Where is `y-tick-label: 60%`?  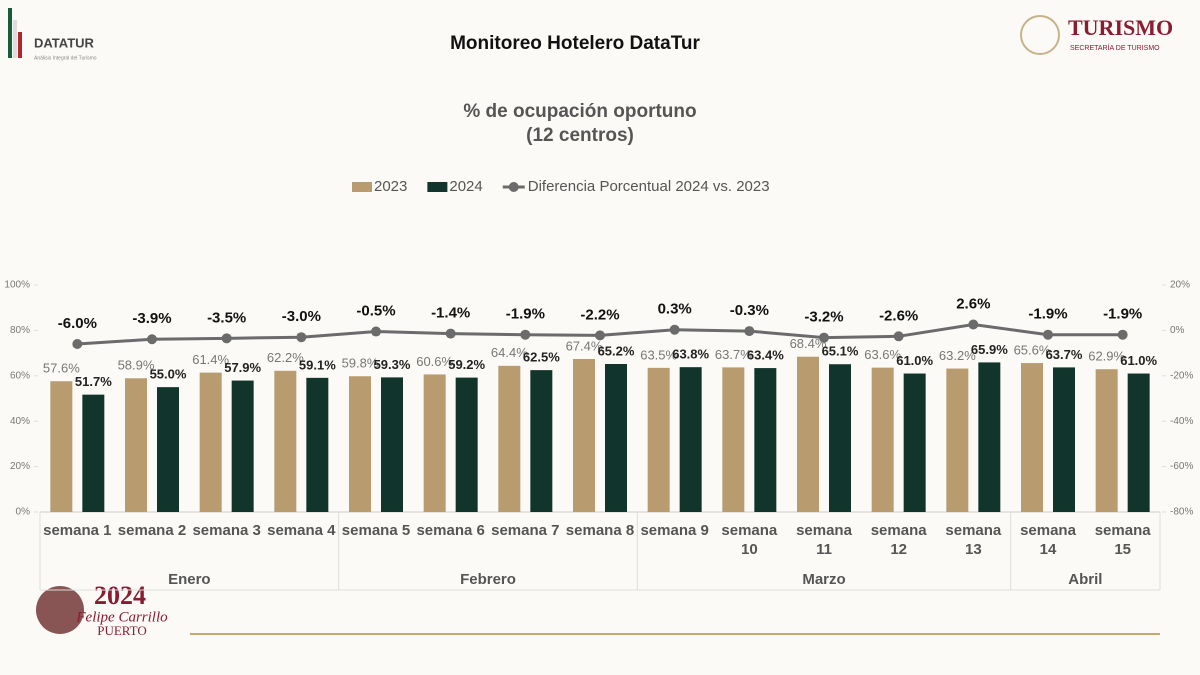 y-tick-label: 60% is located at coordinates (20, 375).